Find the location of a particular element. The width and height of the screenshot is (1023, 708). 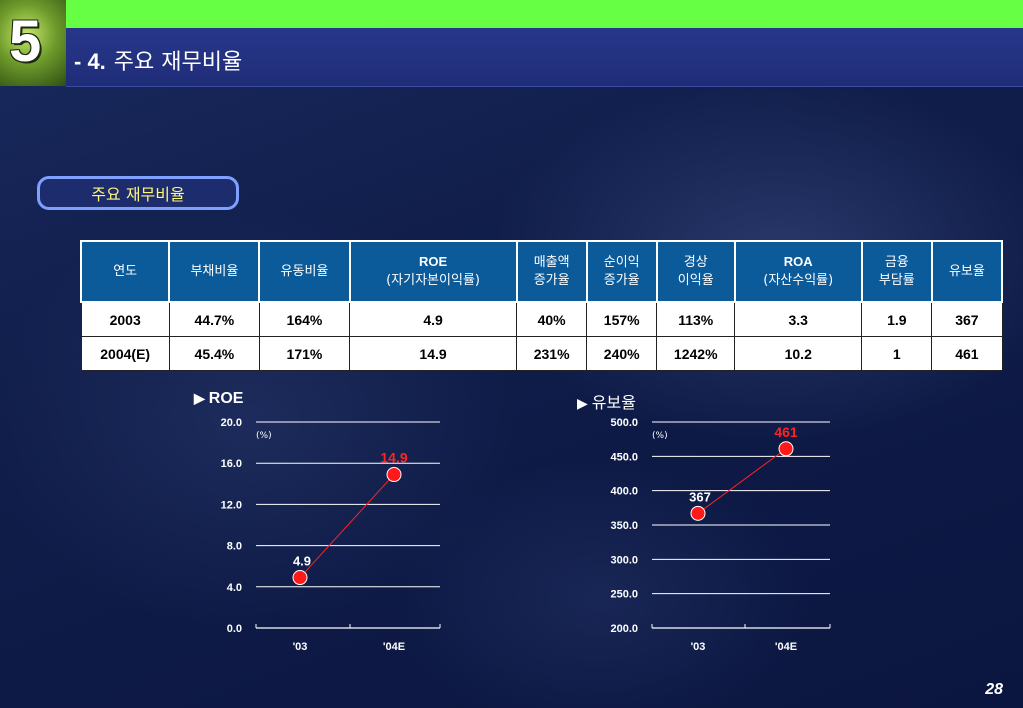

y-tick-label: 250.0 is located at coordinates (624, 595).